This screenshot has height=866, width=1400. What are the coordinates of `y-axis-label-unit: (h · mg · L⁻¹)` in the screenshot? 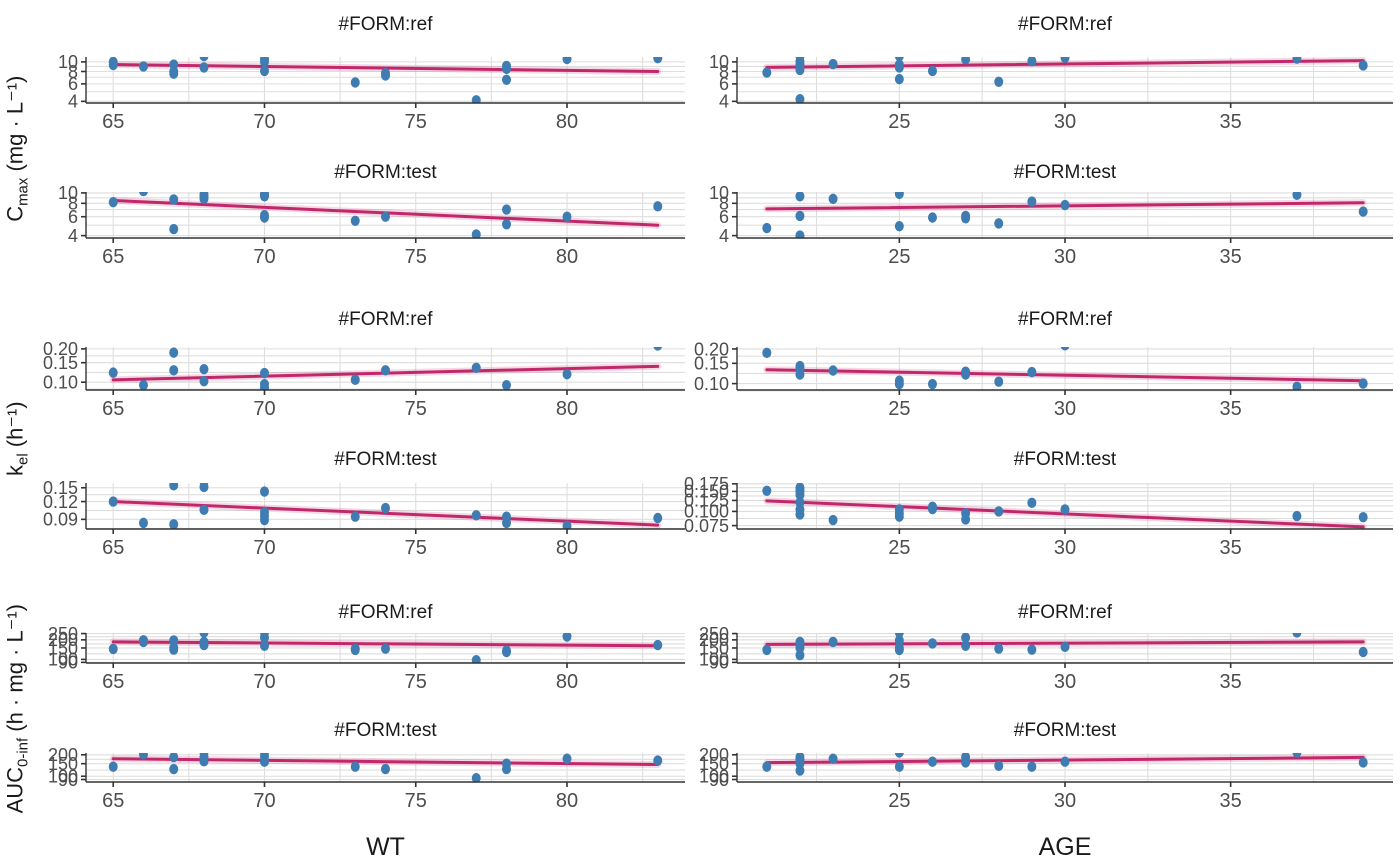 It's located at (15, 671).